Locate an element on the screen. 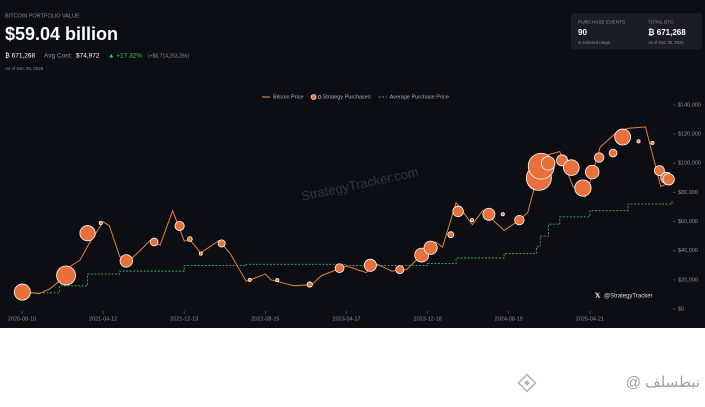 The image size is (705, 407). logo is located at coordinates (527, 383).